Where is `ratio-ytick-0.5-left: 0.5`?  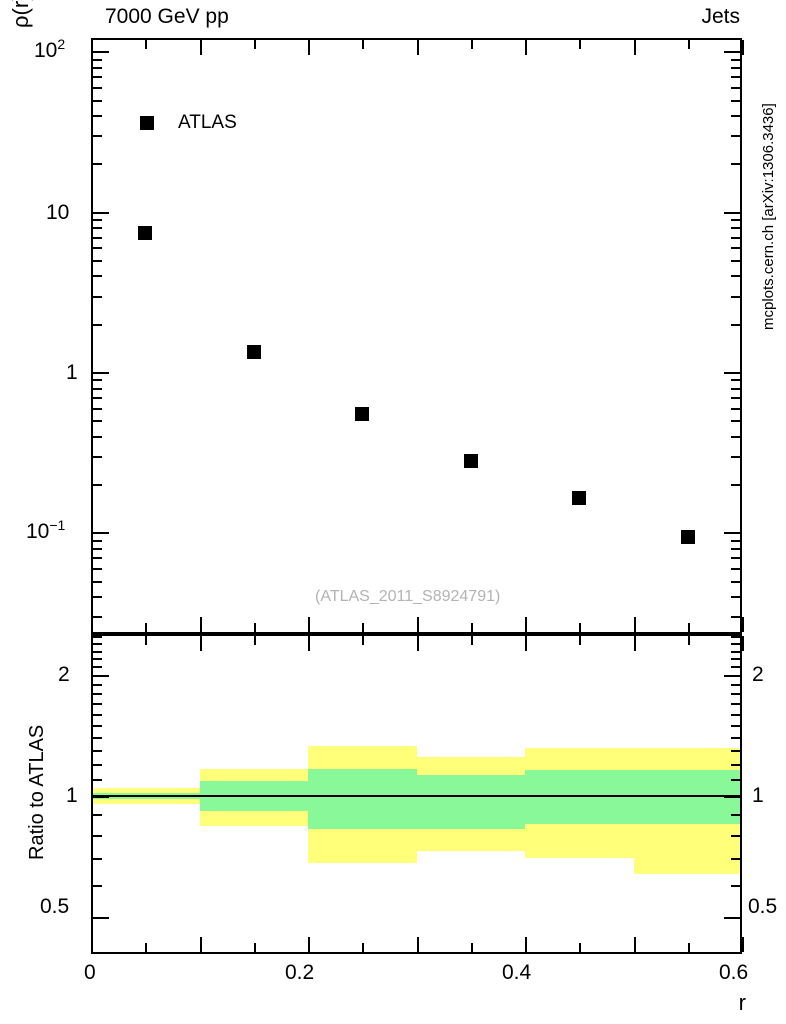 ratio-ytick-0.5-left: 0.5 is located at coordinates (55, 906).